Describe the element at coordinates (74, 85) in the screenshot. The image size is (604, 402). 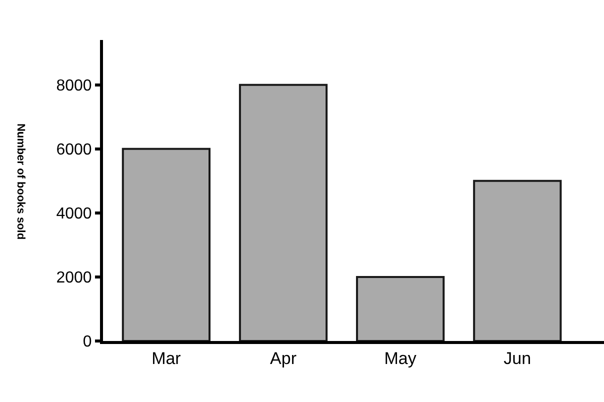
I see `y-tick-label: 8000` at that location.